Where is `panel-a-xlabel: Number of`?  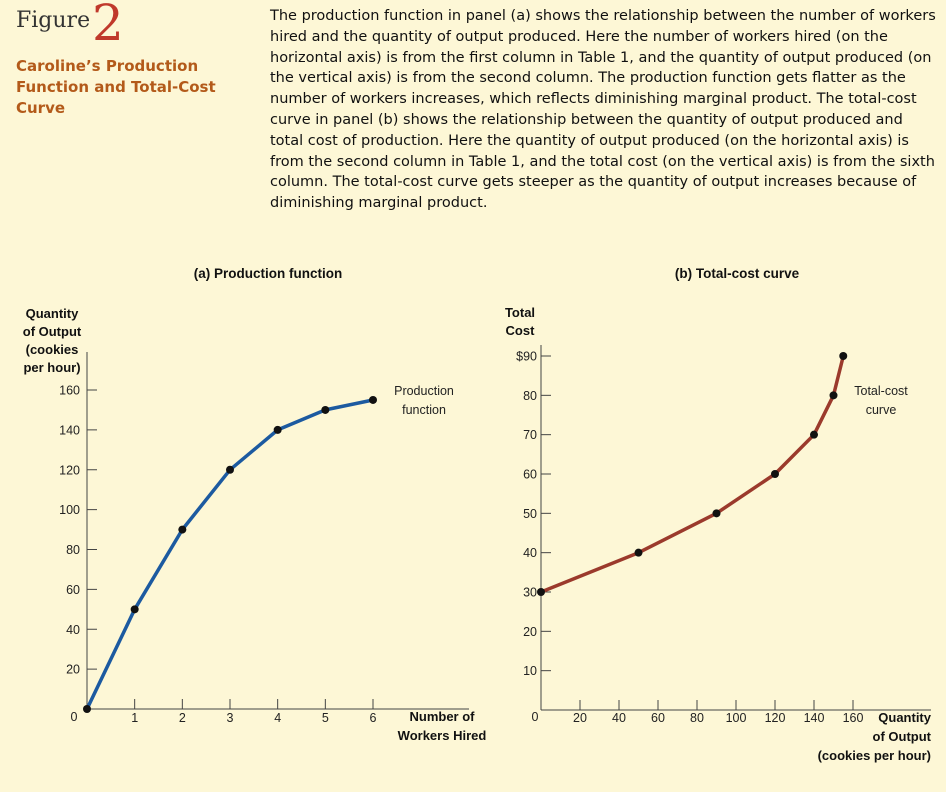 panel-a-xlabel: Number of is located at coordinates (443, 716).